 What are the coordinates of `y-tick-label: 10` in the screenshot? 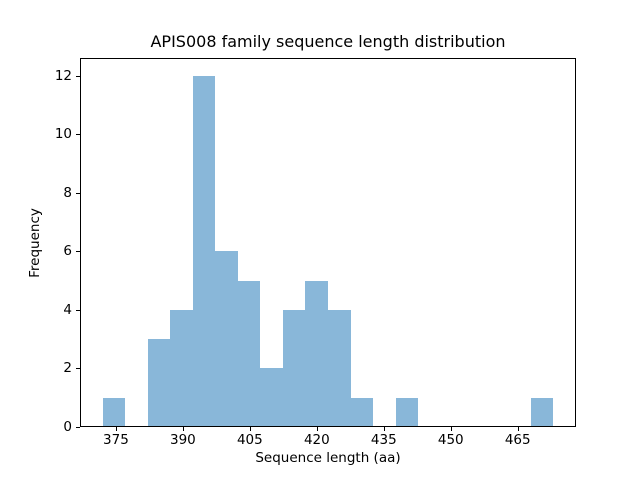 It's located at (63, 134).